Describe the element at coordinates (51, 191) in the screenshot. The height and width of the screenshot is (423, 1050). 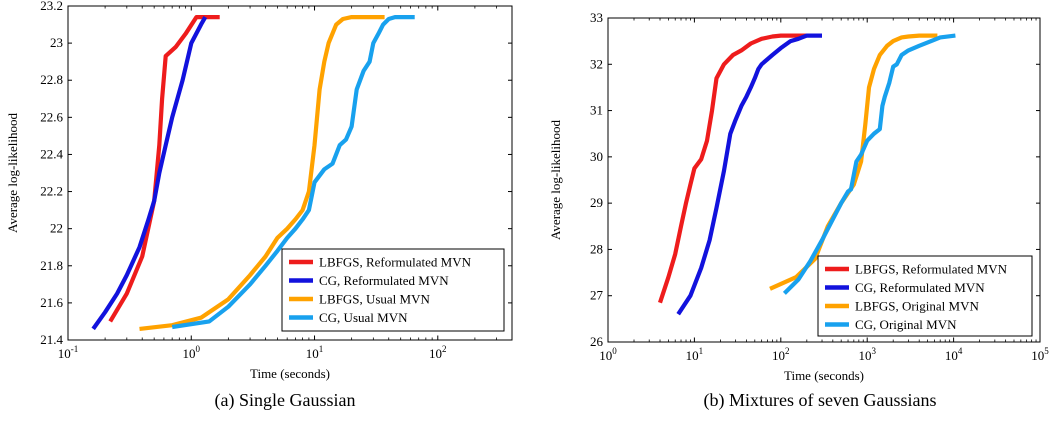
I see `y-tick-label: 22.2` at that location.